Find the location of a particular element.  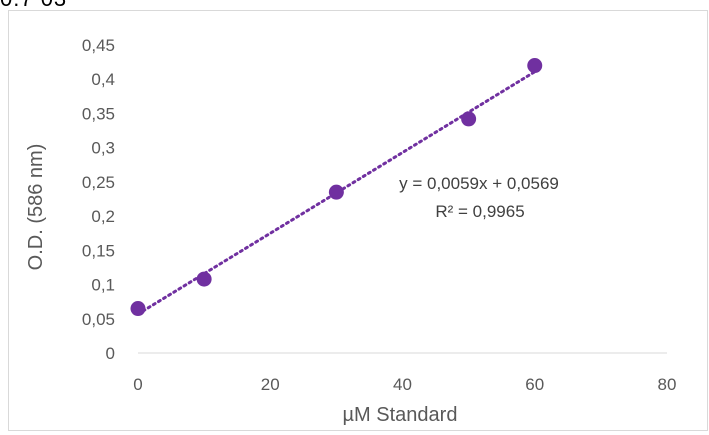

y-tick-label: 0,35 is located at coordinates (98, 113).